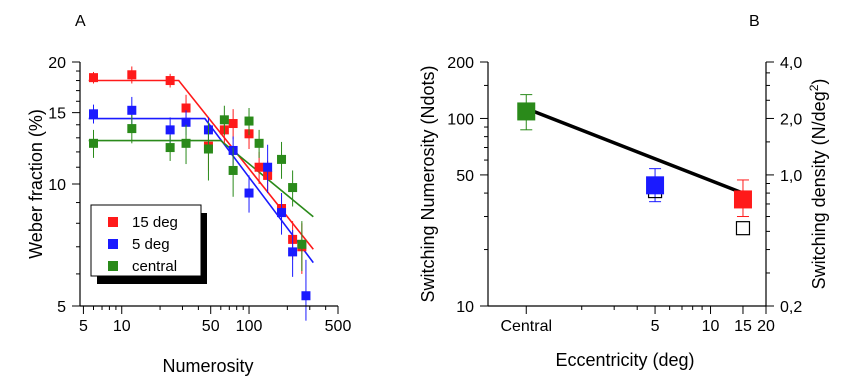 The width and height of the screenshot is (845, 378). Describe the element at coordinates (791, 119) in the screenshot. I see `right-y-tick-label: 2,0` at that location.